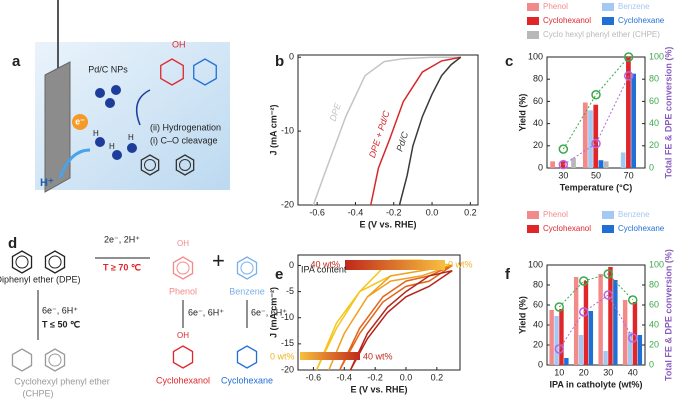 The width and height of the screenshot is (700, 401). What do you see at coordinates (654, 304) in the screenshot?
I see `y2-tick-label: 60` at bounding box center [654, 304].